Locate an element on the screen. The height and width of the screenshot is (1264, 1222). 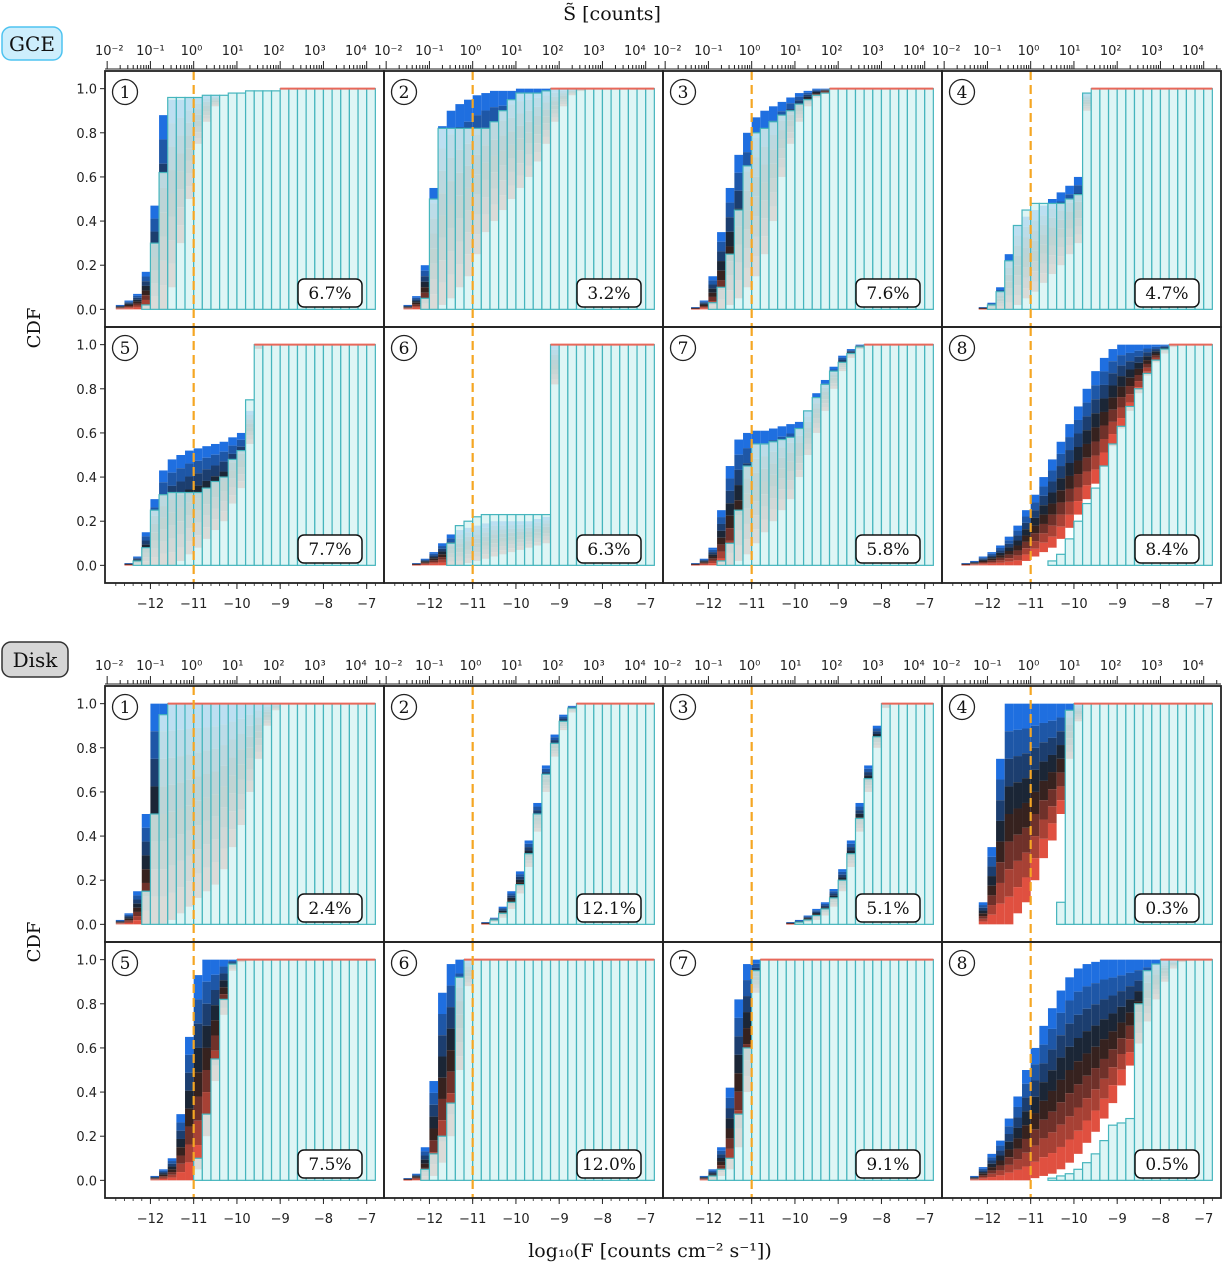
x-tick-label: −8 is located at coordinates (602, 1219).